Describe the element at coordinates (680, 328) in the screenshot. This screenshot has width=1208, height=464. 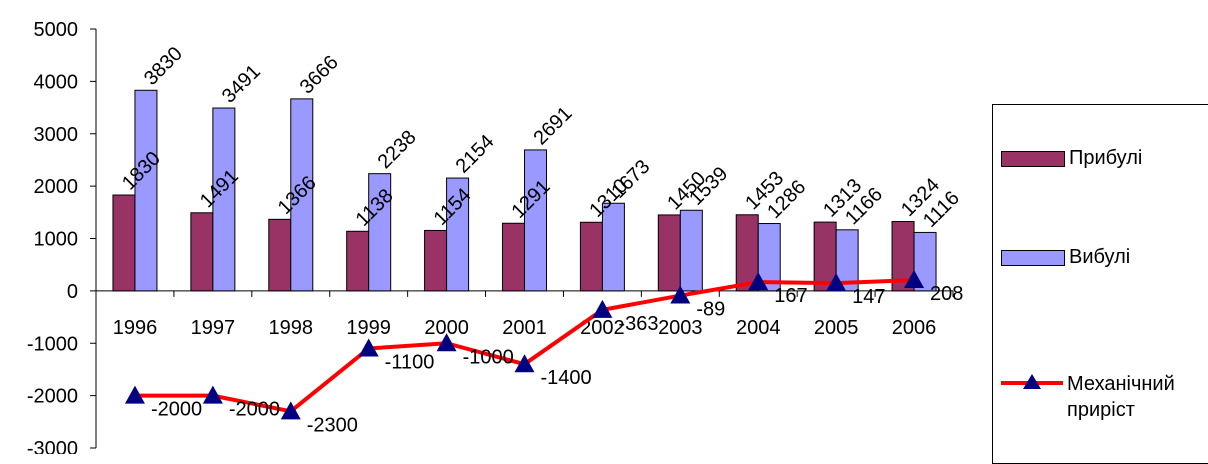
I see `x-tick-label: 2003` at that location.